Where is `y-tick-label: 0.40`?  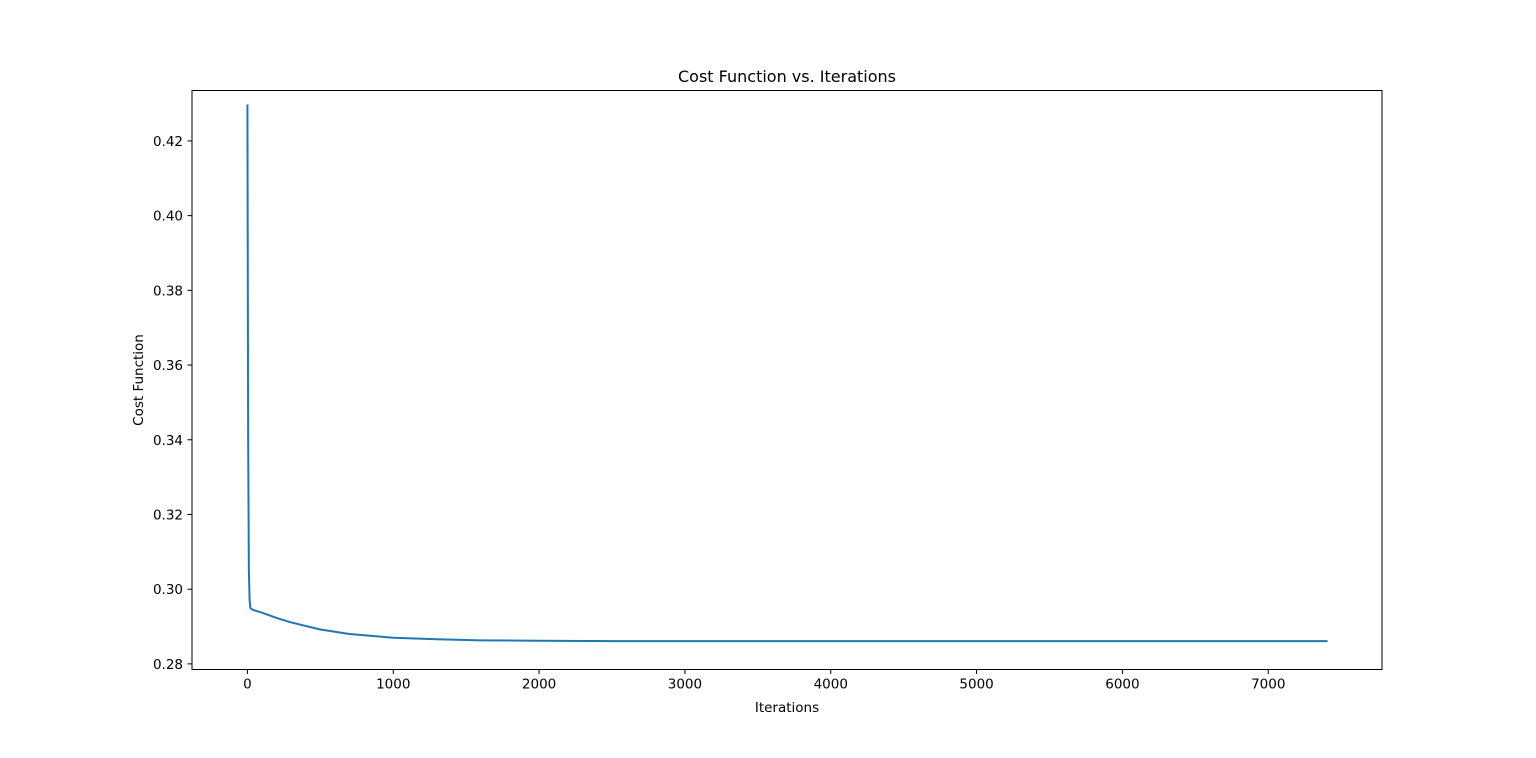 y-tick-label: 0.40 is located at coordinates (168, 217).